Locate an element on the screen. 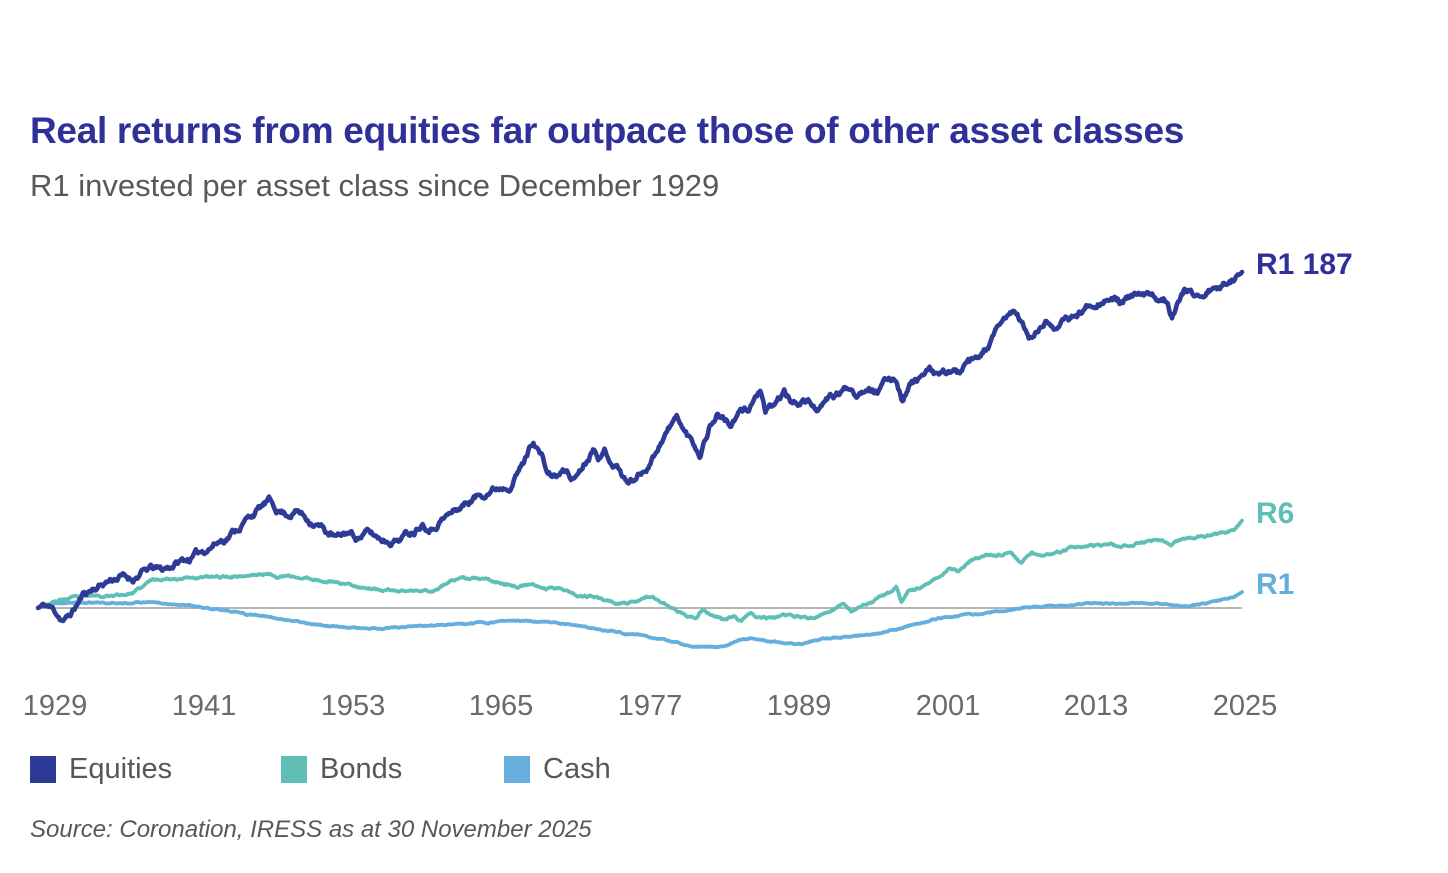 Image resolution: width=1448 pixels, height=873 pixels. equities-end-label: R1 187 is located at coordinates (1304, 264).